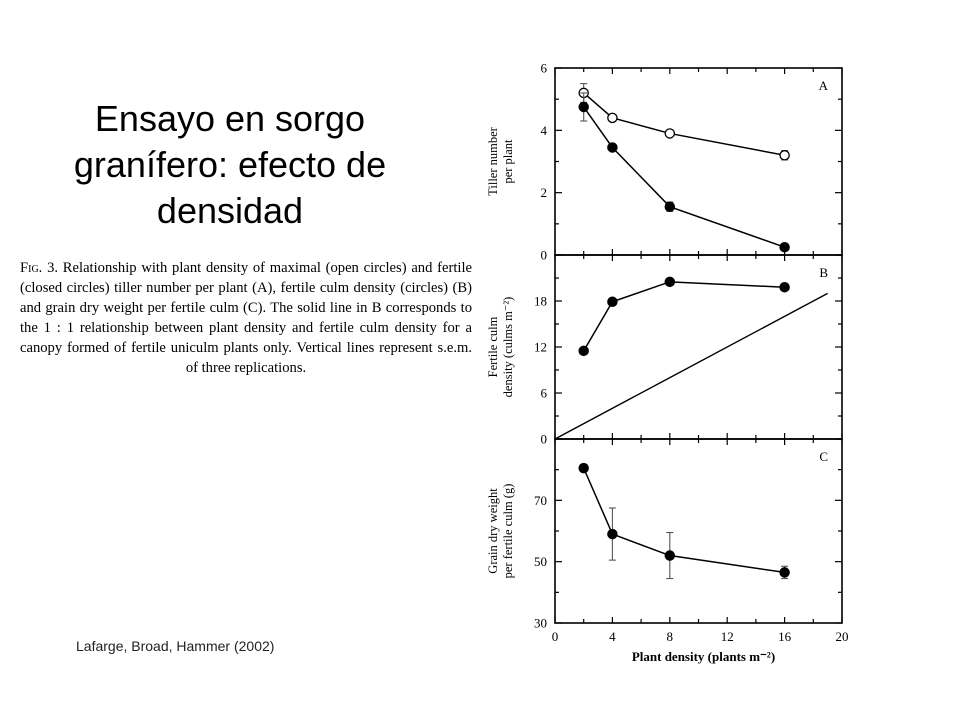 The width and height of the screenshot is (960, 720). I want to click on panel-C-frame, so click(698, 531).